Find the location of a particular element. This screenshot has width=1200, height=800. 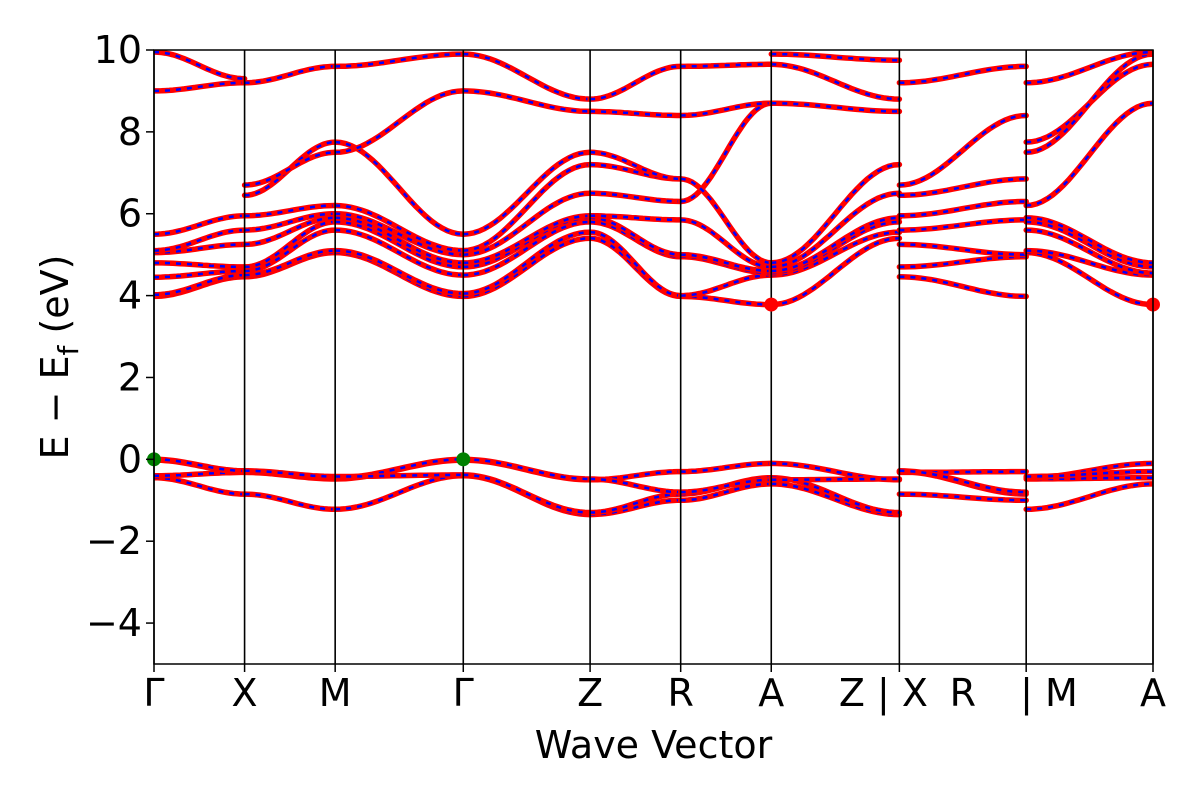

y-axis-ticks: −4 −2 0 2 4 6 8 10 is located at coordinates (120, 336).